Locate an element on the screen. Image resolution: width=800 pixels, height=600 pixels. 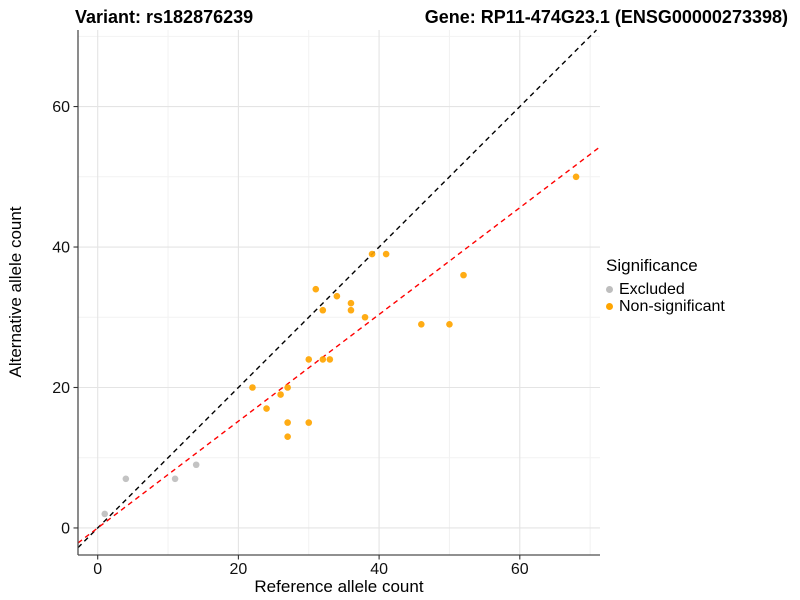
x-tick-label-40: 40 is located at coordinates (379, 569).